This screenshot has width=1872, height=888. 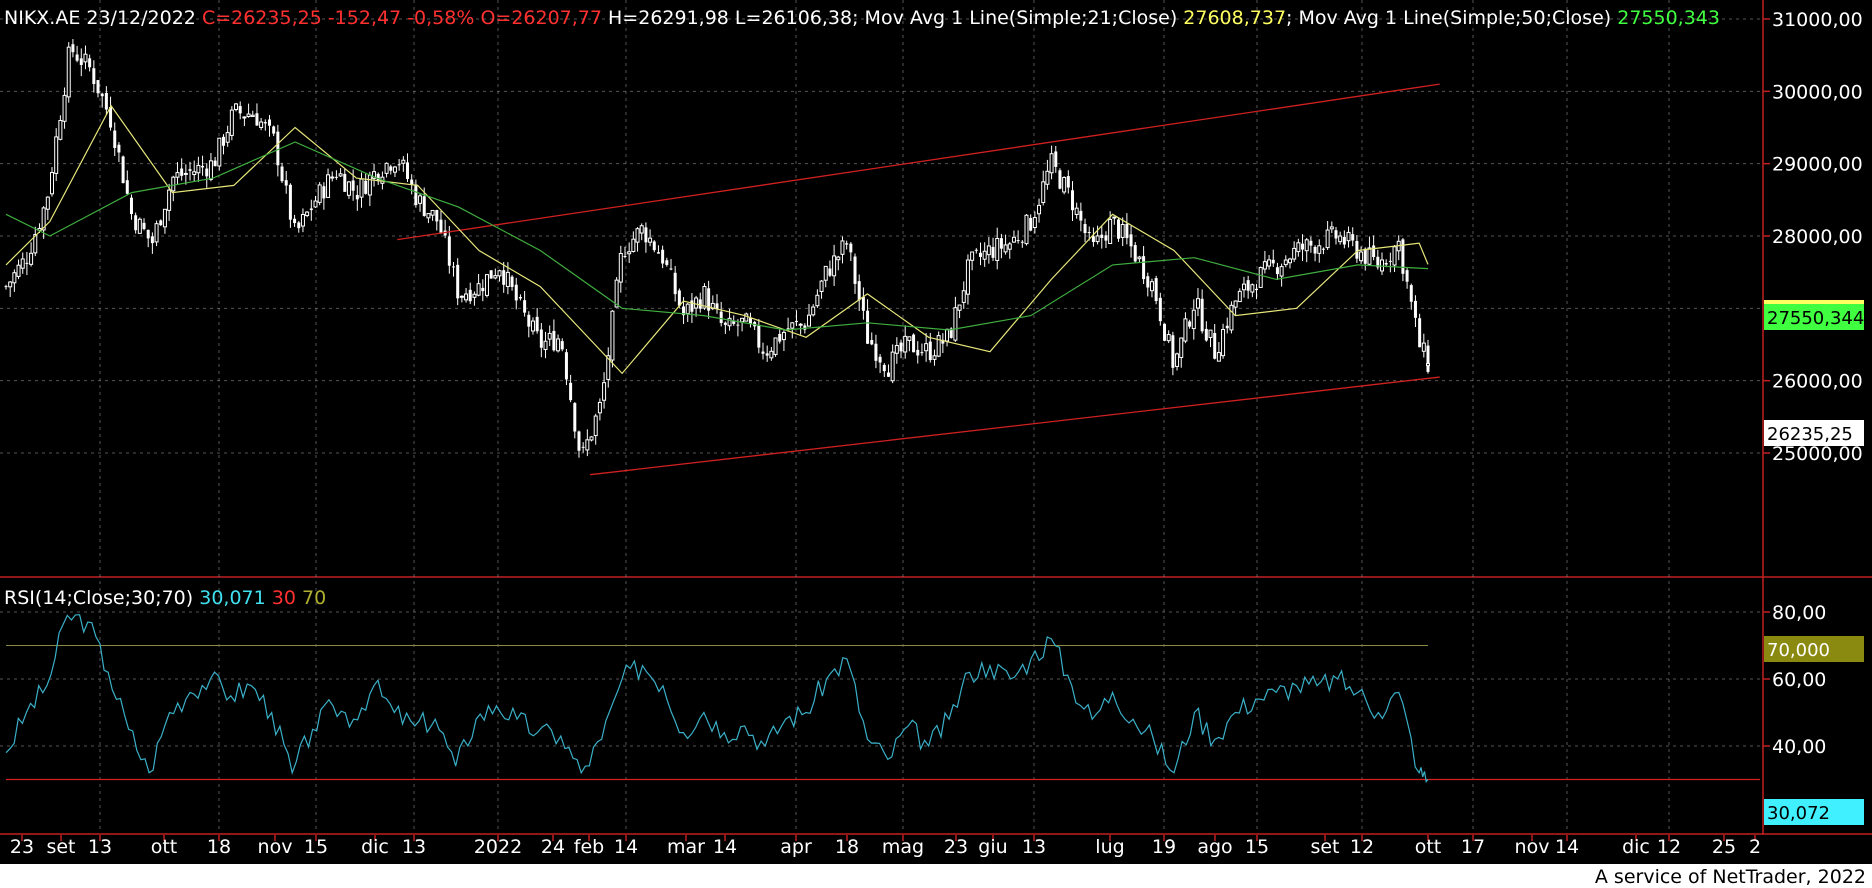 What do you see at coordinates (1473, 847) in the screenshot?
I see `time-tick-label: 17` at bounding box center [1473, 847].